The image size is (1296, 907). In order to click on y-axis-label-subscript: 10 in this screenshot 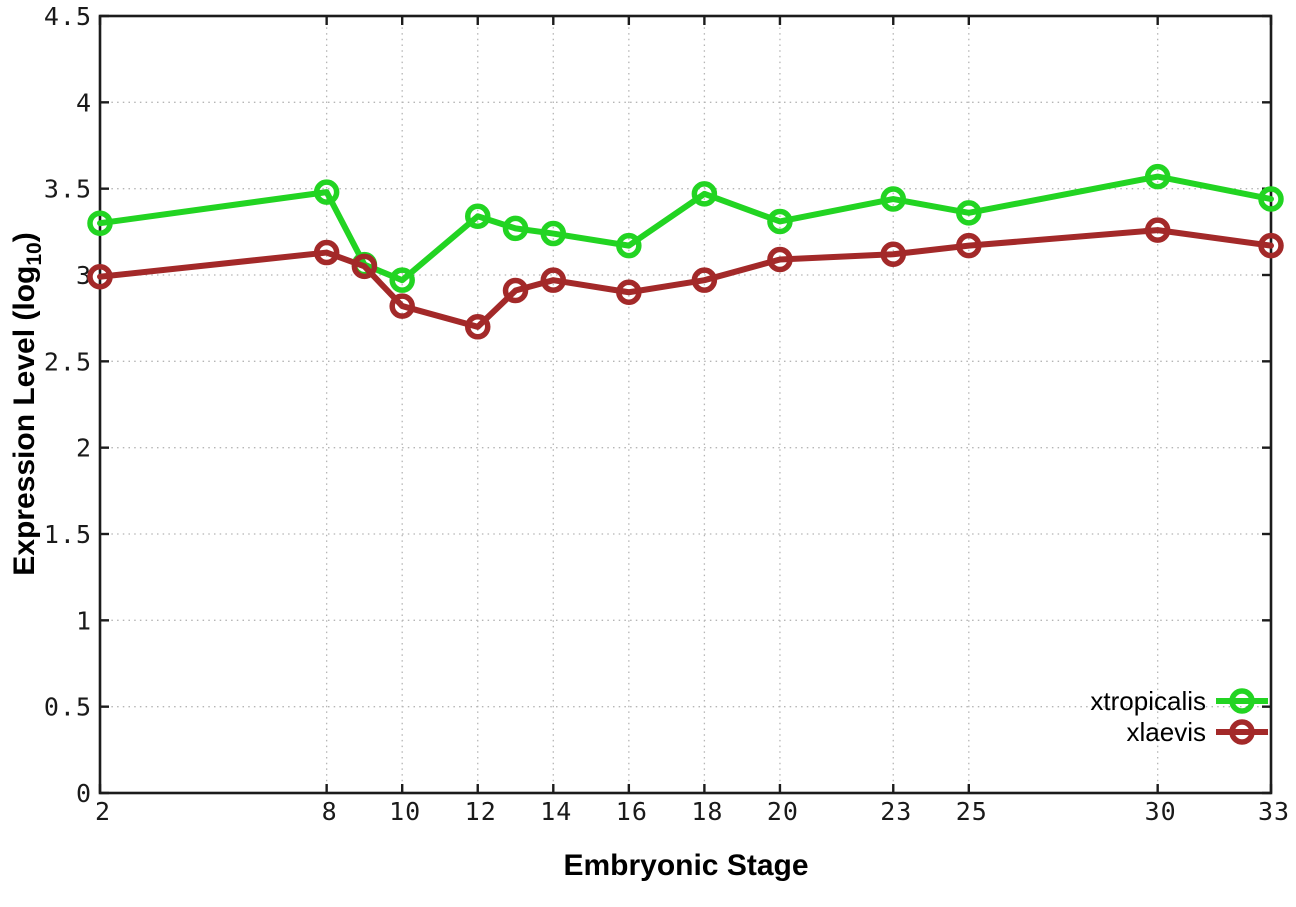, I will do `click(34, 253)`.